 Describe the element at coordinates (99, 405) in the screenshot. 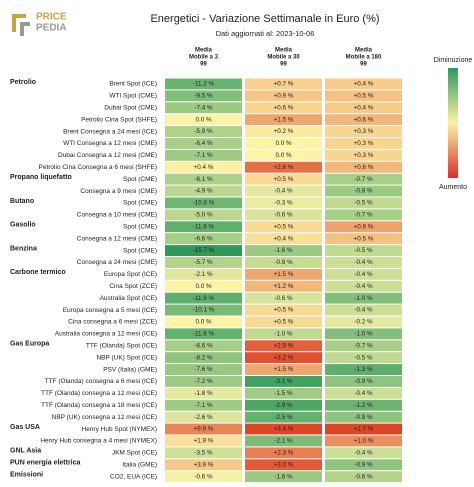

I see `row-label: TTF (Olanda) consegna a 18 mesi (ICE)` at that location.